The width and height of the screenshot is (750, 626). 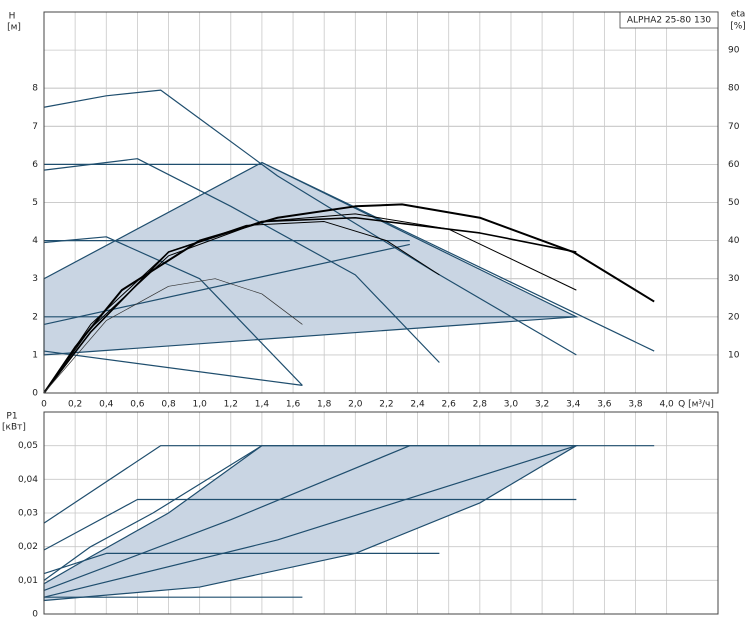 I want to click on y2-tick-label: 30, so click(x=734, y=279).